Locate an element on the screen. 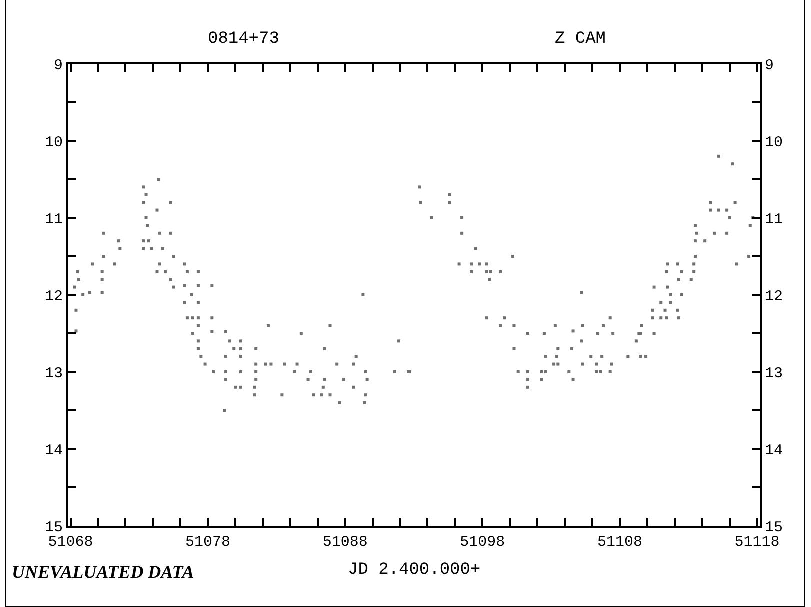  x-tick-label: 51118 is located at coordinates (757, 542).